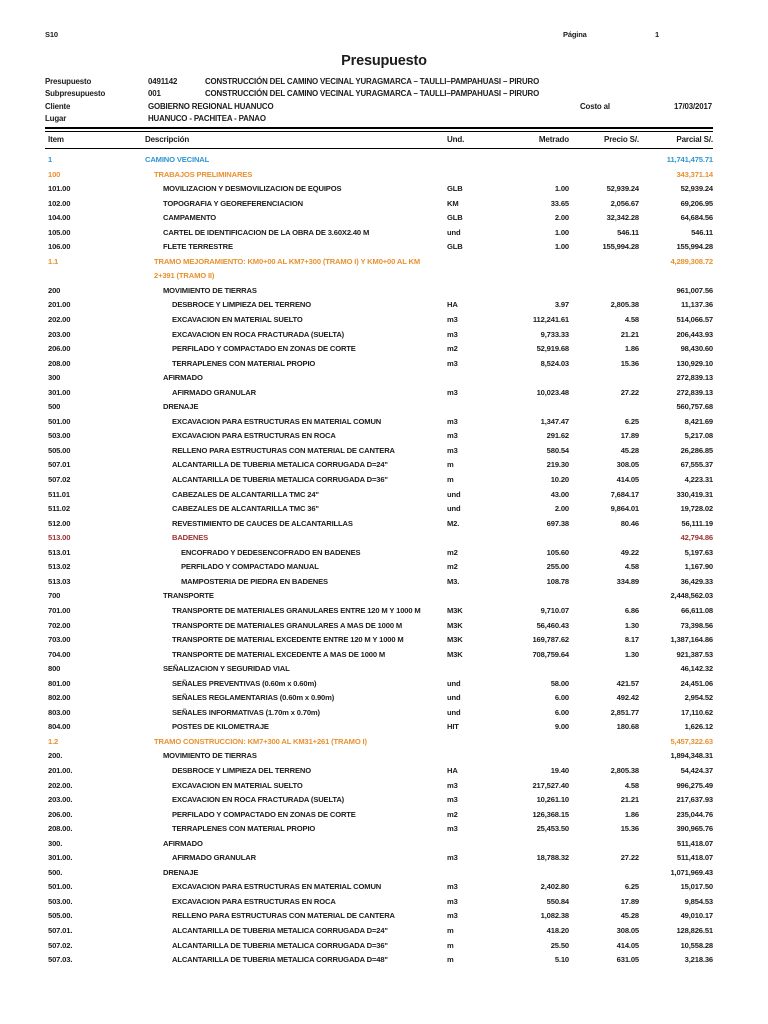  What do you see at coordinates (696, 610) in the screenshot?
I see `parcial-cell: 66,611.08` at bounding box center [696, 610].